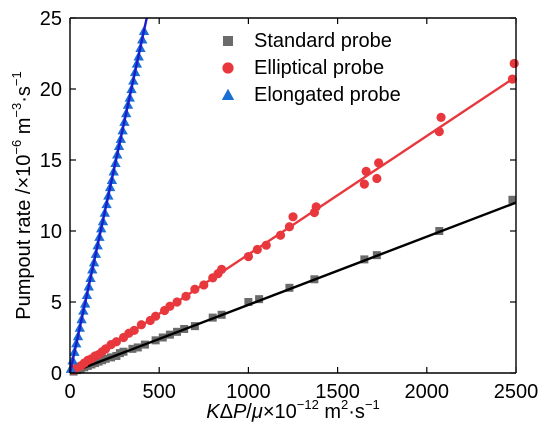 The image size is (550, 440). Describe the element at coordinates (228, 94) in the screenshot. I see `legend-marker-triangle` at that location.